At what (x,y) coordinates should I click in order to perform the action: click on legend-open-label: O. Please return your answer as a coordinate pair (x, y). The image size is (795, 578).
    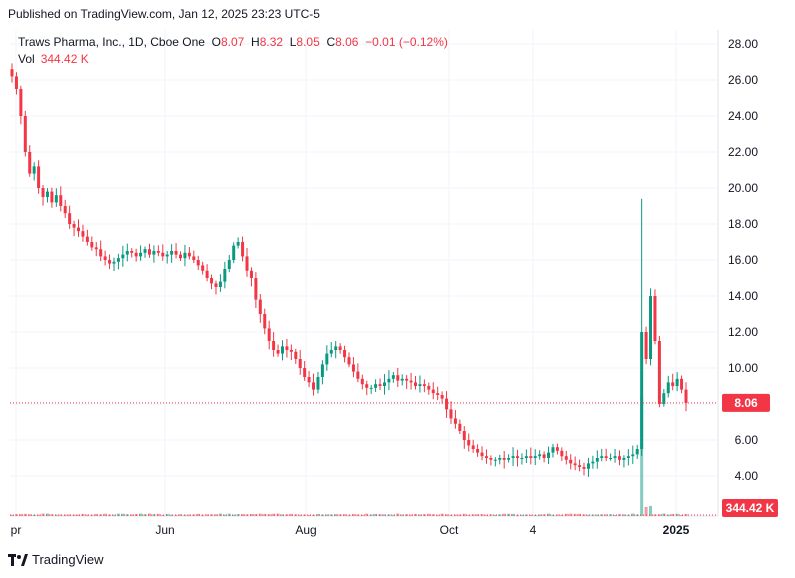
    Looking at the image, I should click on (216, 42).